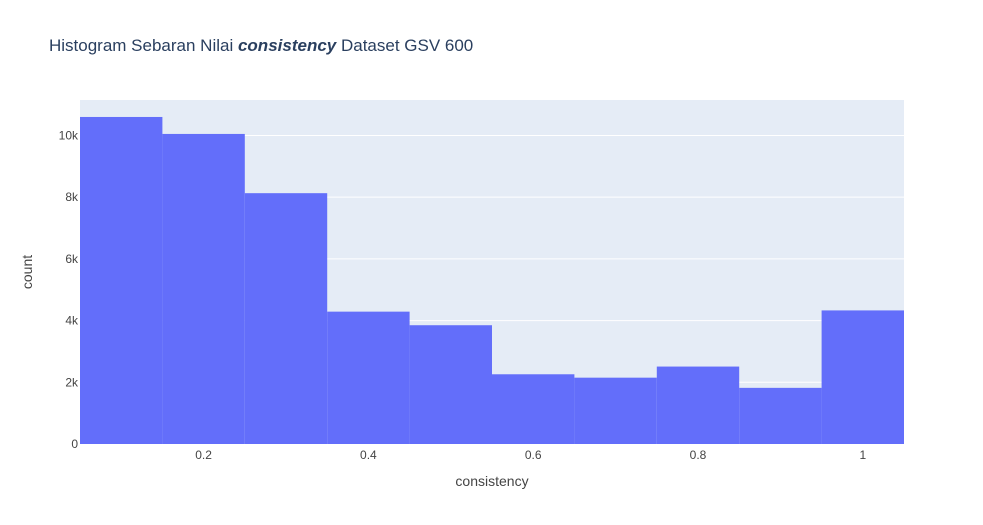 Image resolution: width=983 pixels, height=525 pixels. Describe the element at coordinates (27, 272) in the screenshot. I see `y-axis-title: count` at that location.